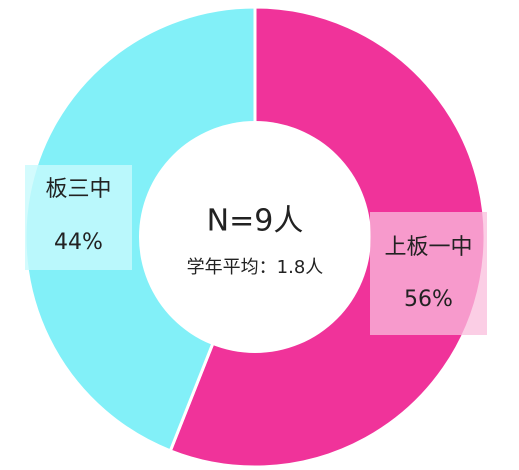  What do you see at coordinates (428, 247) in the screenshot?
I see `category-label: 上板一中` at bounding box center [428, 247].